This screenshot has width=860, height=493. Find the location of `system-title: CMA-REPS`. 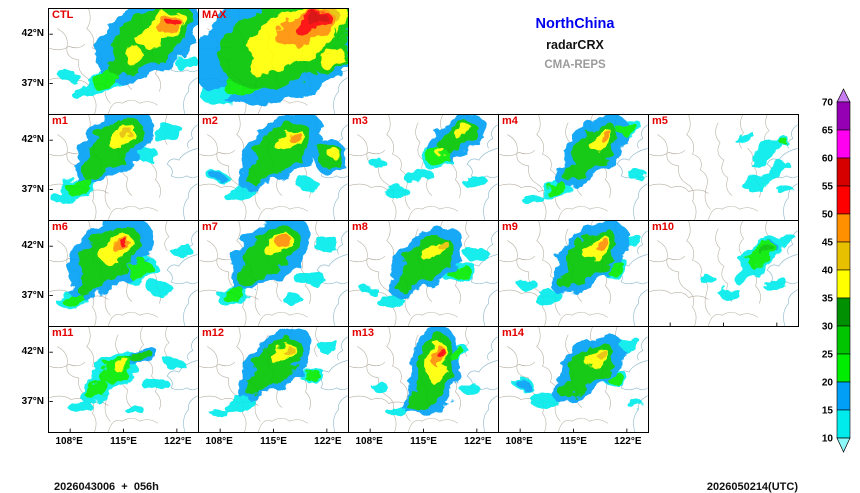

system-title: CMA-REPS is located at coordinates (575, 65).